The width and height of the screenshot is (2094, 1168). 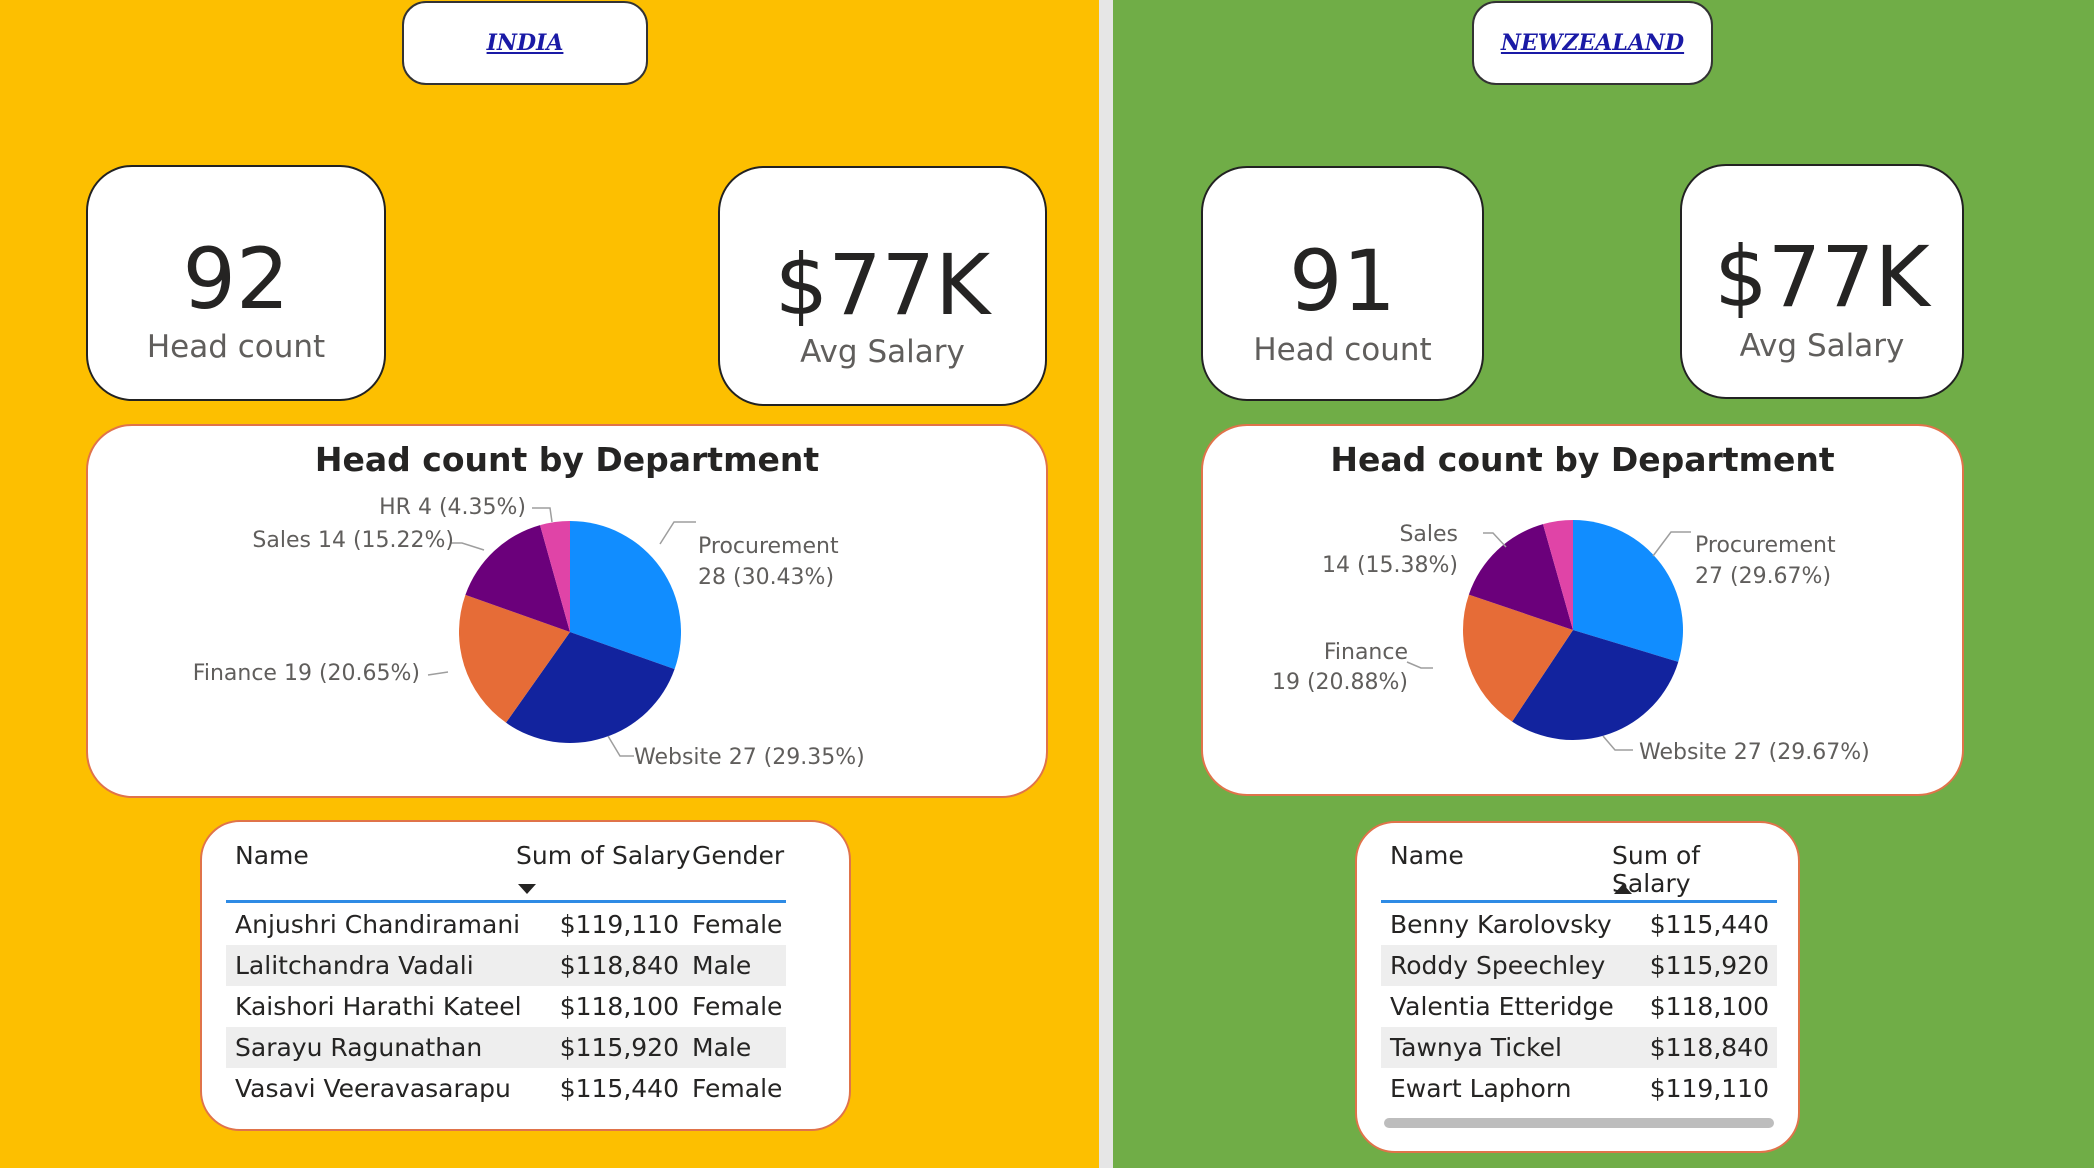 I want to click on sort-descending-icon, so click(x=527, y=889).